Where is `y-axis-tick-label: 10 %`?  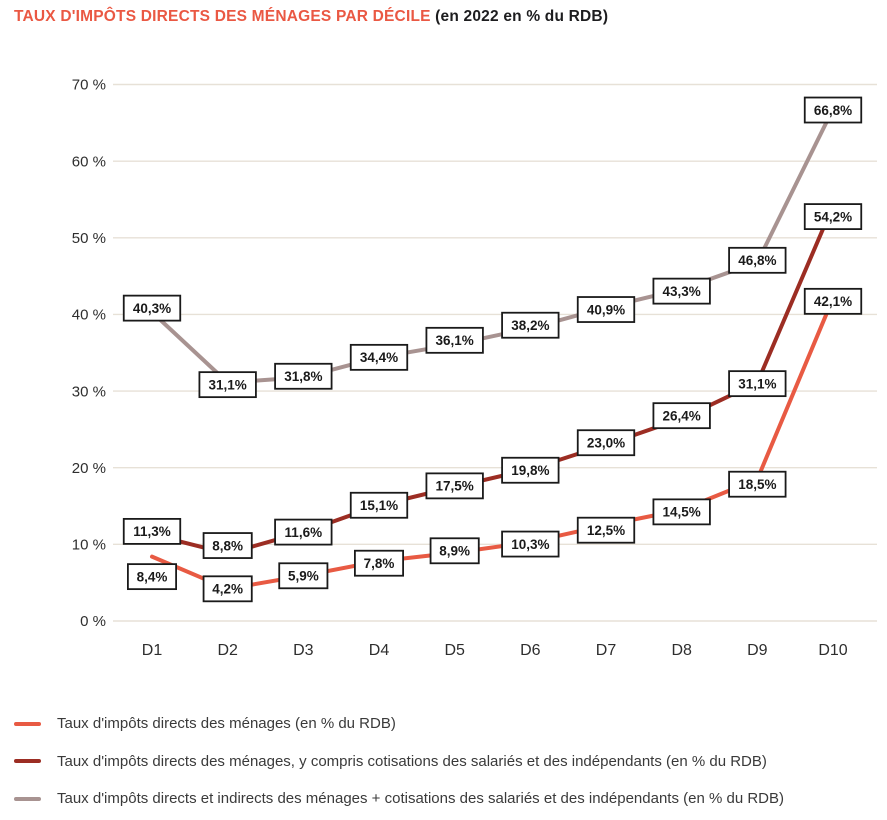 y-axis-tick-label: 10 % is located at coordinates (89, 545).